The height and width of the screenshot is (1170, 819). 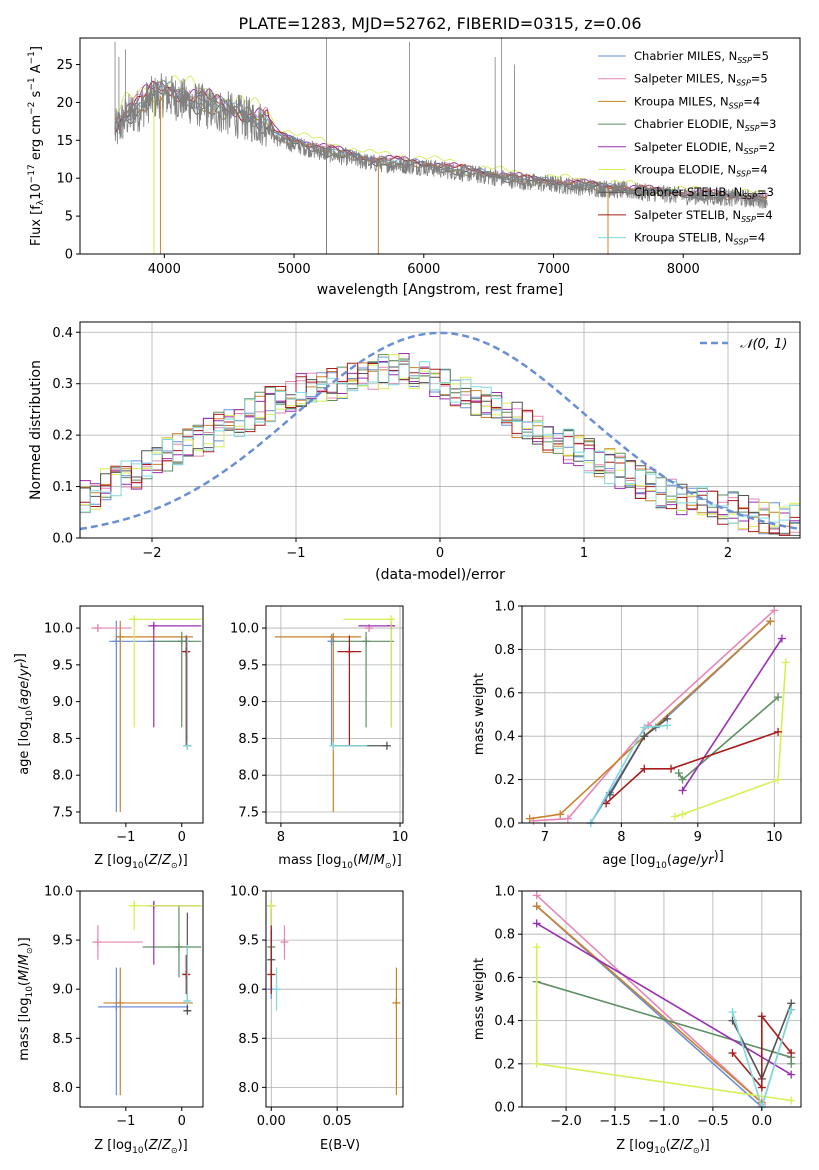 What do you see at coordinates (761, 1121) in the screenshot?
I see `x-tick-label: 0.0` at bounding box center [761, 1121].